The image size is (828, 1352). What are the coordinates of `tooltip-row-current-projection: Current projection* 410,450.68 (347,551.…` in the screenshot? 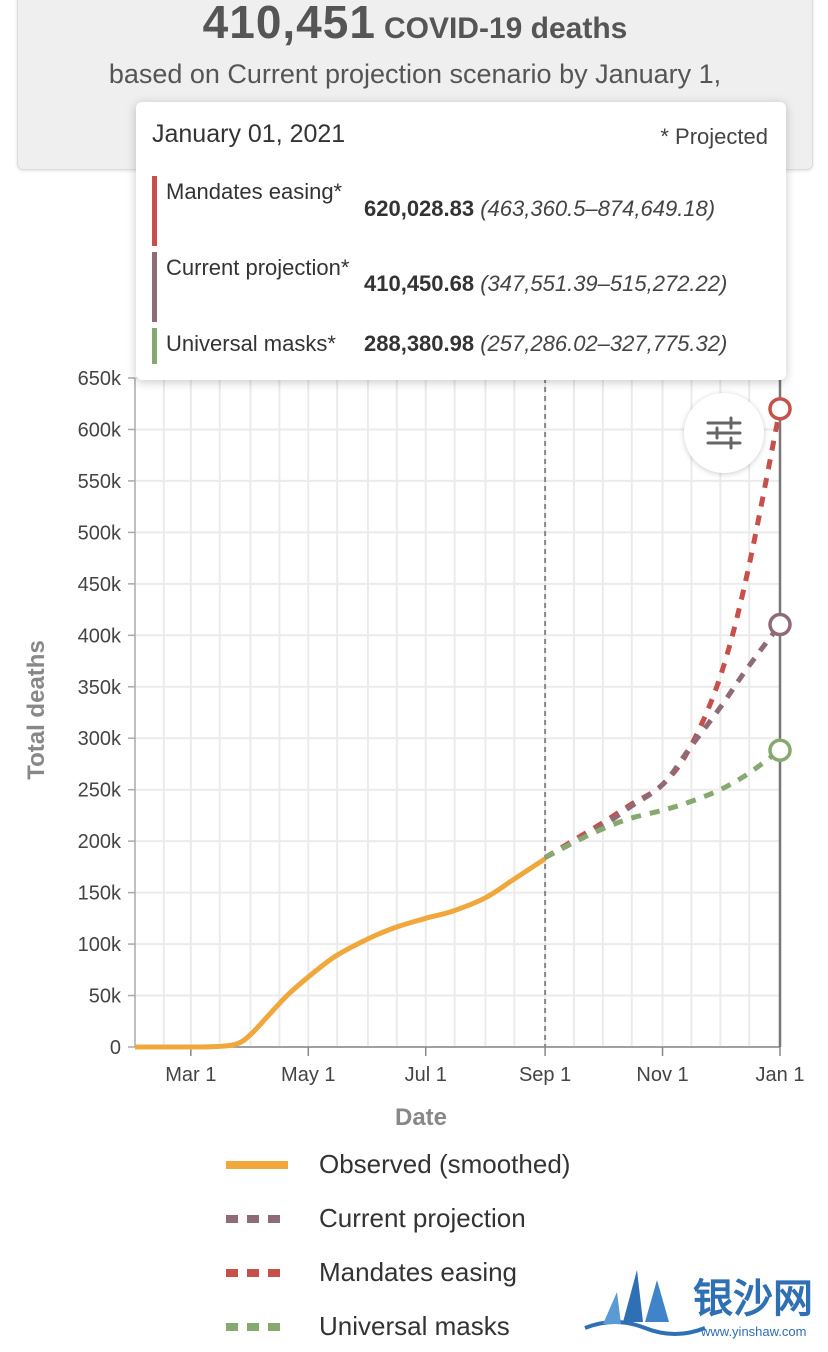 It's located at (463, 287).